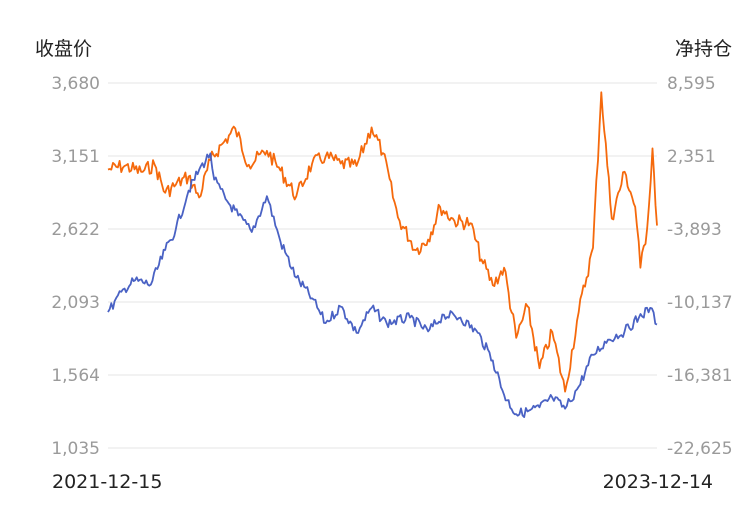  Describe the element at coordinates (658, 482) in the screenshot. I see `x-end-date-label: 2023-12-14` at that location.